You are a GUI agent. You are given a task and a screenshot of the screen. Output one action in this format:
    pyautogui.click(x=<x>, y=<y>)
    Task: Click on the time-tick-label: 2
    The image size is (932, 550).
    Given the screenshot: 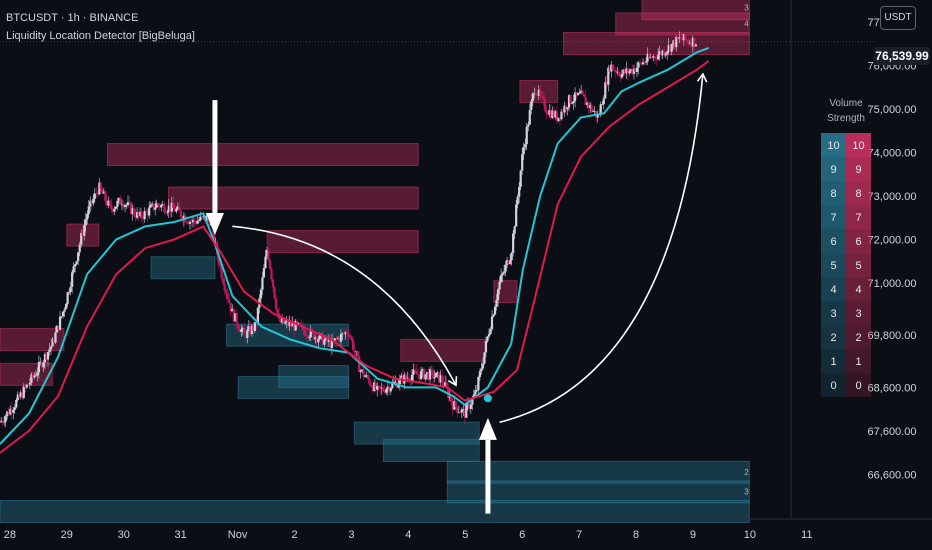 What is the action you would take?
    pyautogui.click(x=294, y=535)
    